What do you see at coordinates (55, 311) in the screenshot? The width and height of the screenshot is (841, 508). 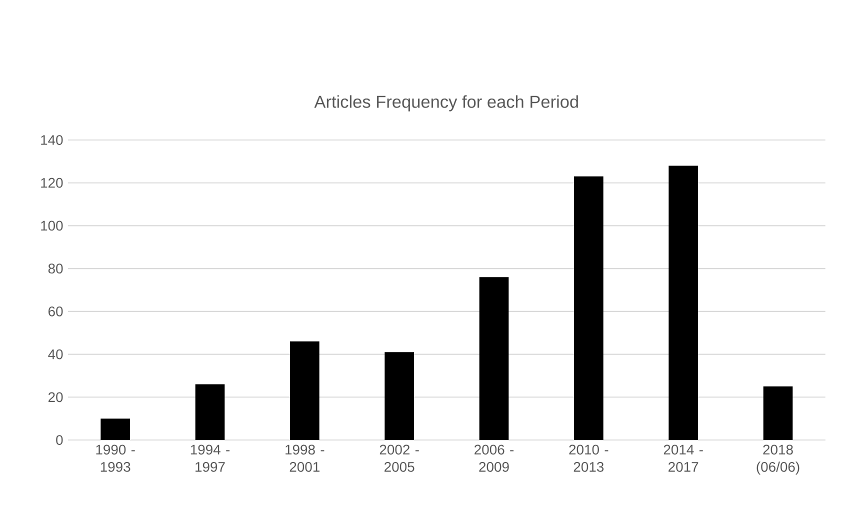 I see `y-tick-label: 60` at bounding box center [55, 311].